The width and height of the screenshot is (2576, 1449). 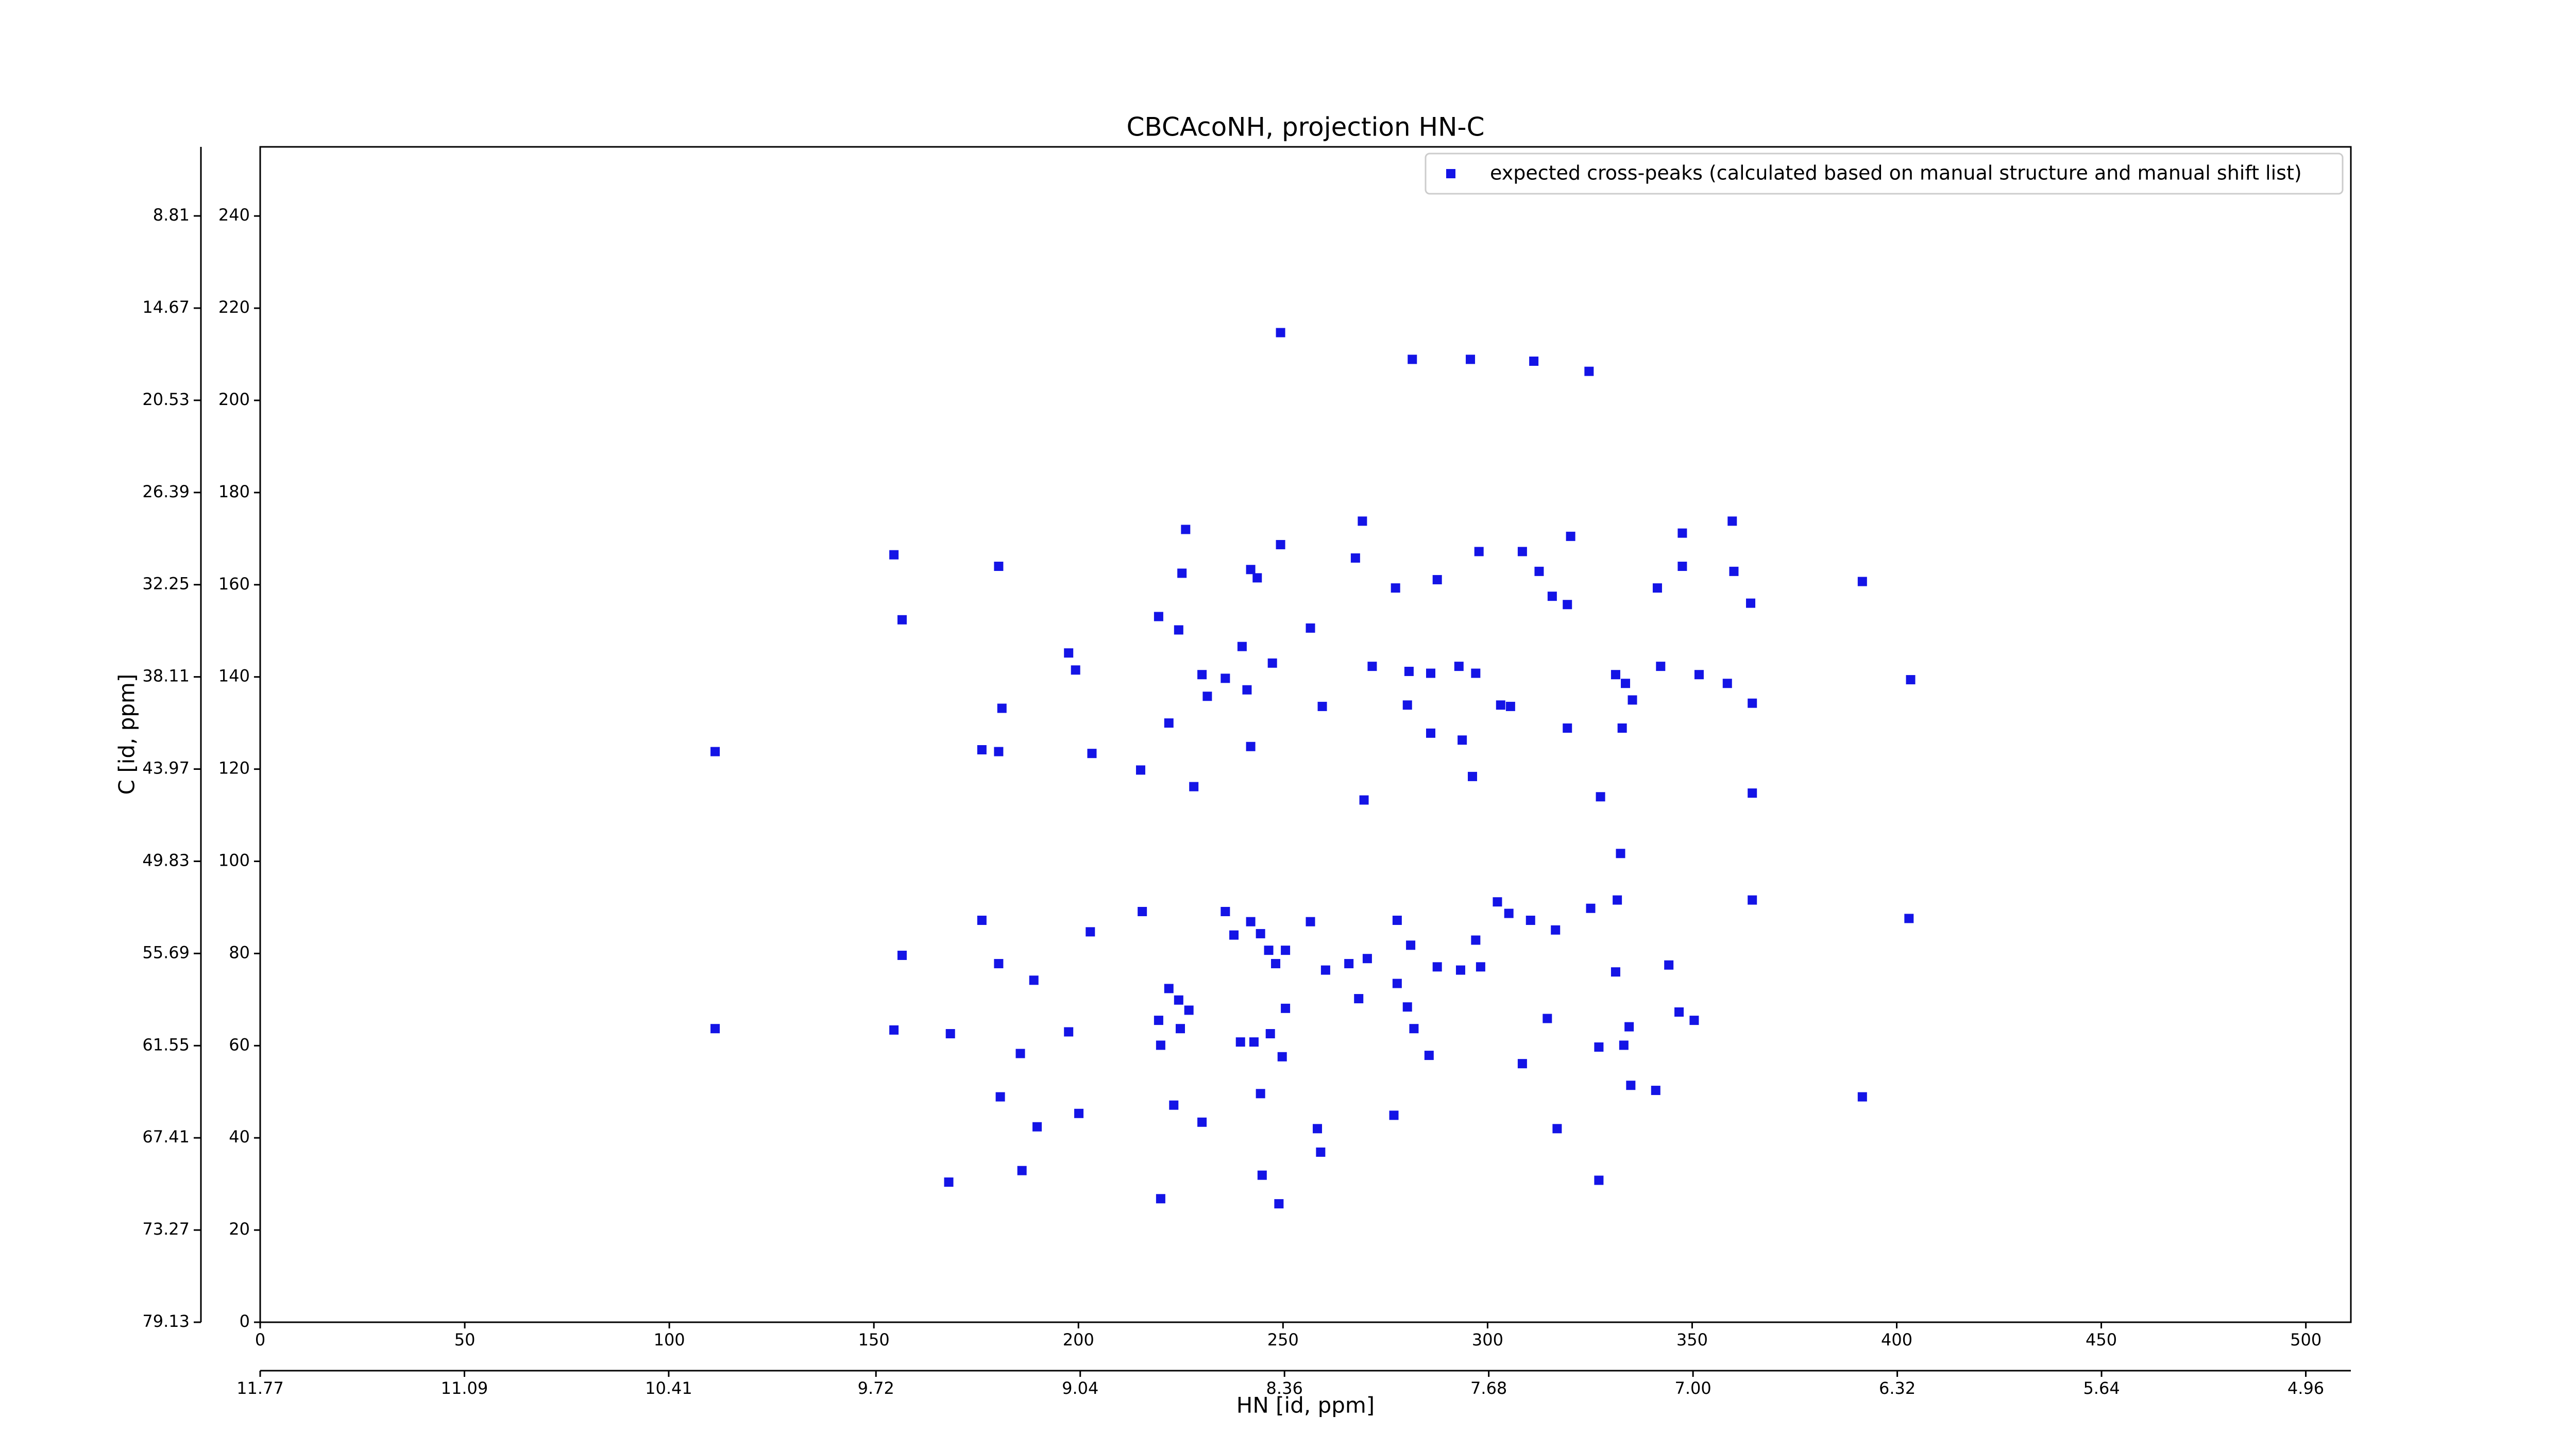 What do you see at coordinates (874, 1340) in the screenshot?
I see `x-tick-label: 150` at bounding box center [874, 1340].